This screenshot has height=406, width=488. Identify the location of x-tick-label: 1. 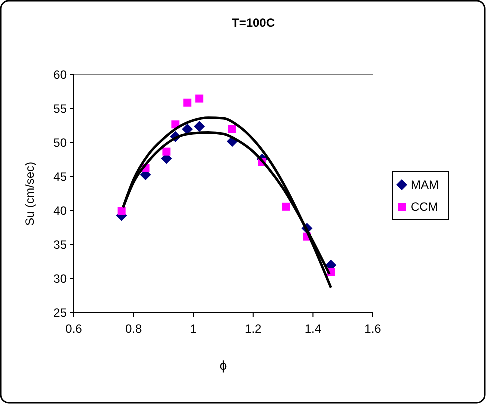
(194, 329).